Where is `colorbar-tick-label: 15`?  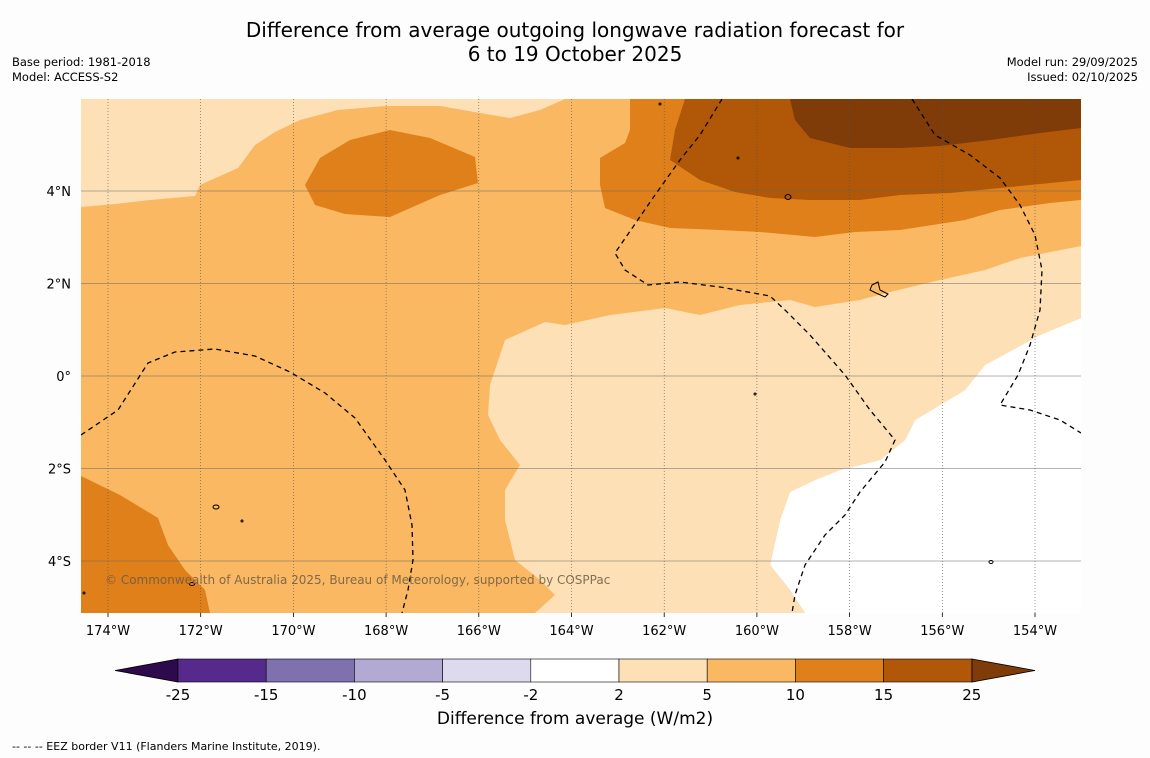
colorbar-tick-label: 15 is located at coordinates (883, 695).